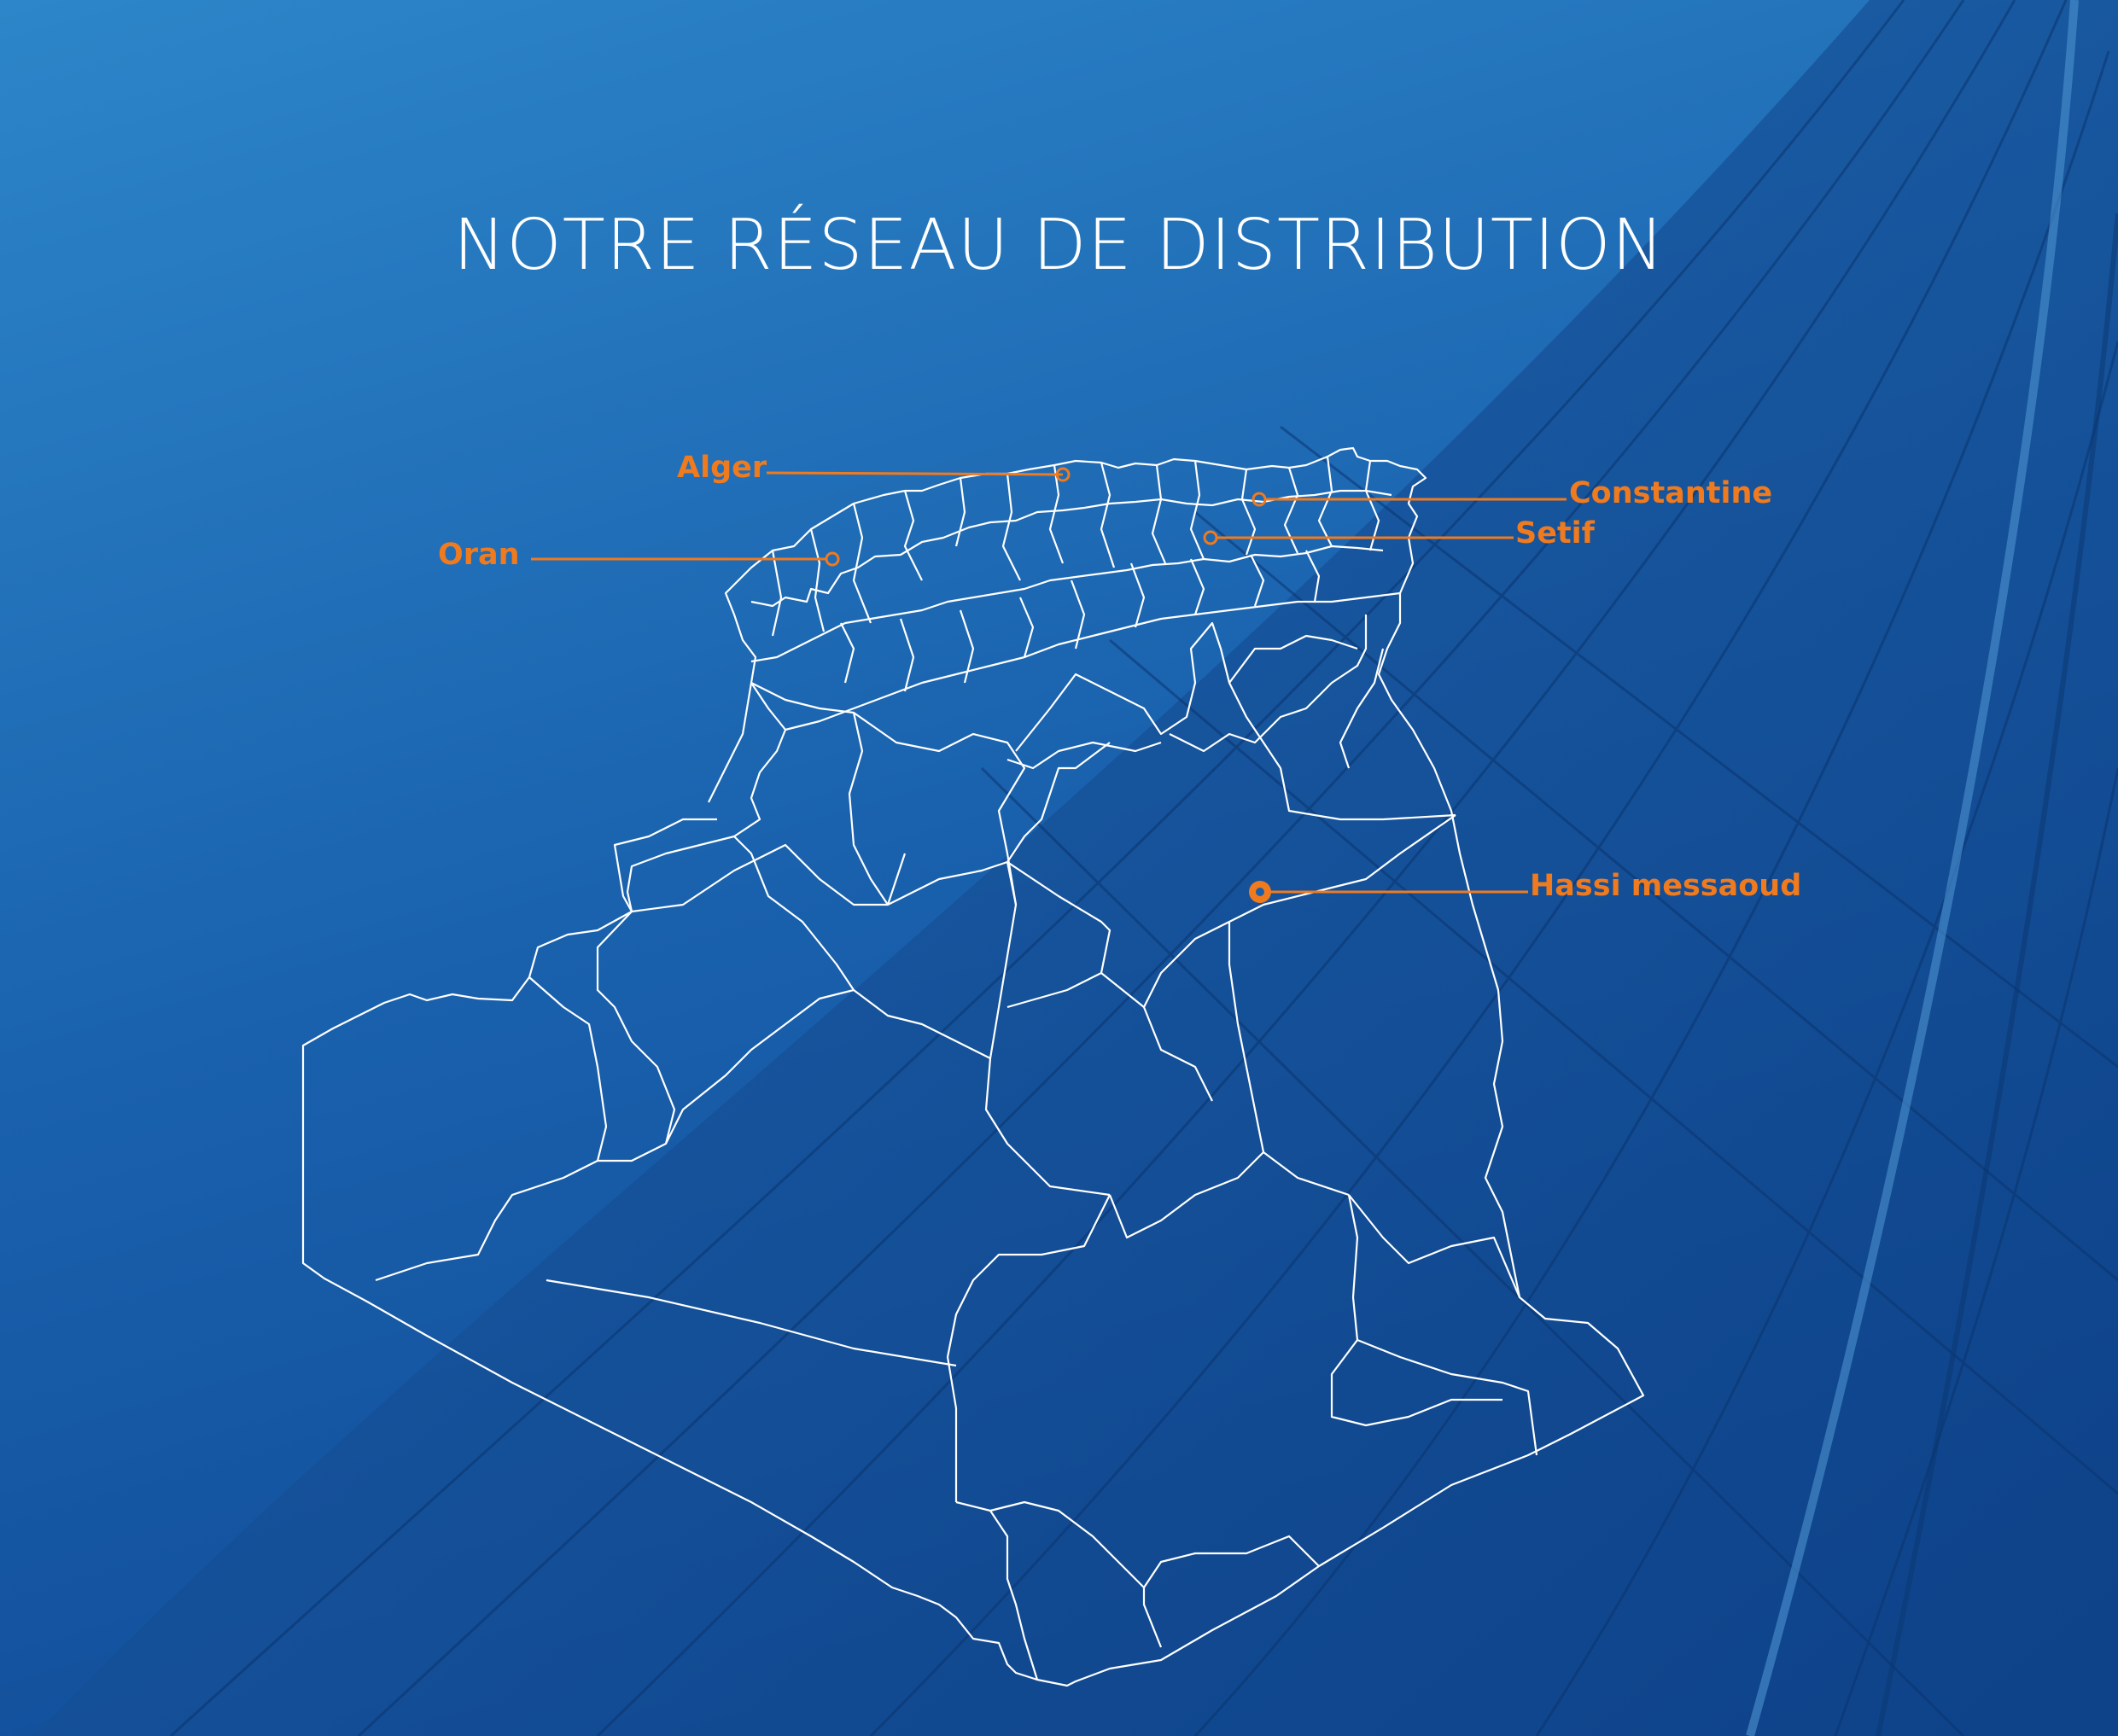 Image resolution: width=2118 pixels, height=1736 pixels. Describe the element at coordinates (1409, 499) in the screenshot. I see `constantine-connector` at that location.